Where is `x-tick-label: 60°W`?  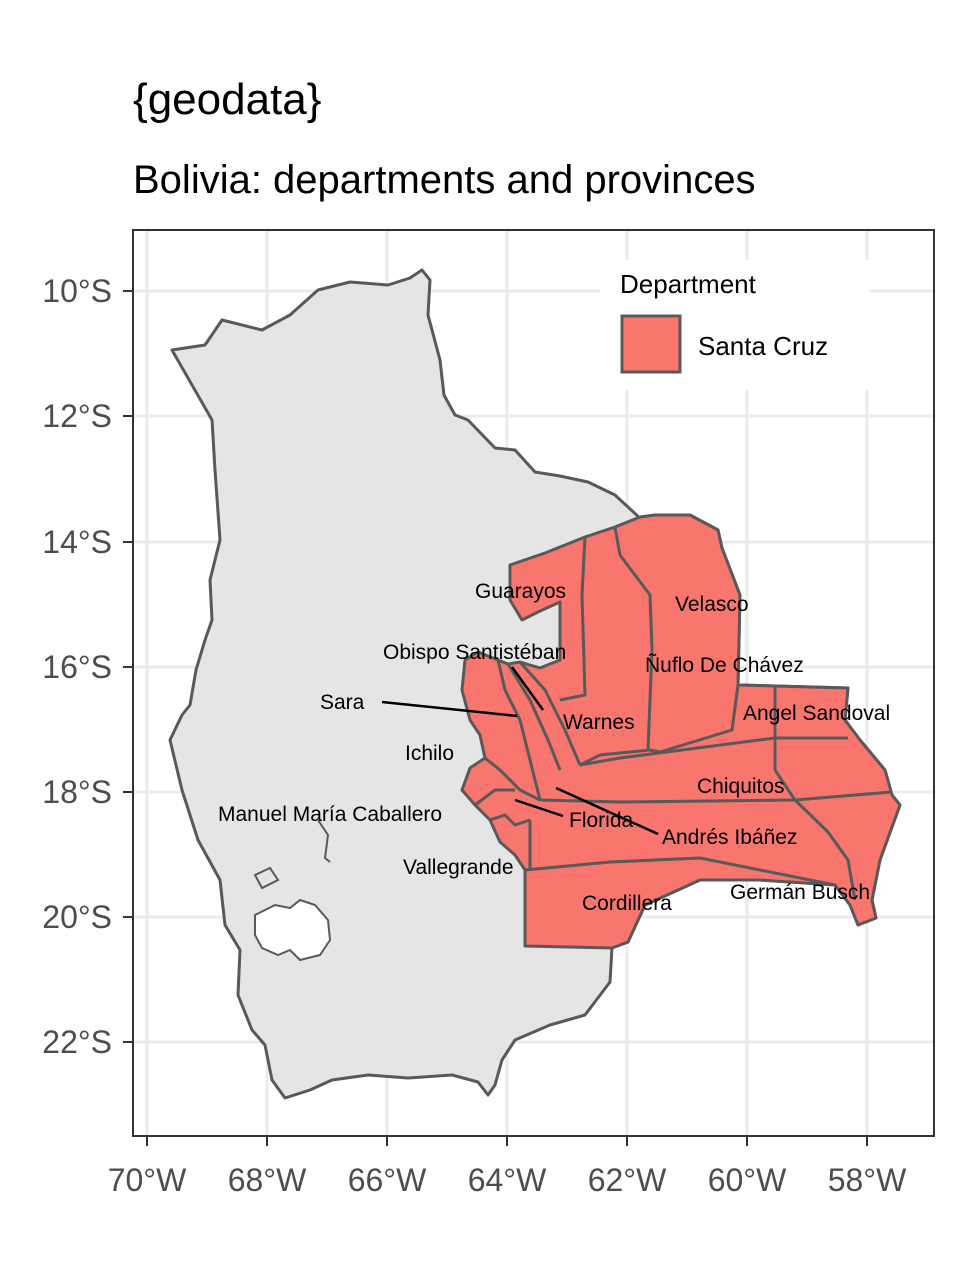
x-tick-label: 60°W is located at coordinates (747, 1180).